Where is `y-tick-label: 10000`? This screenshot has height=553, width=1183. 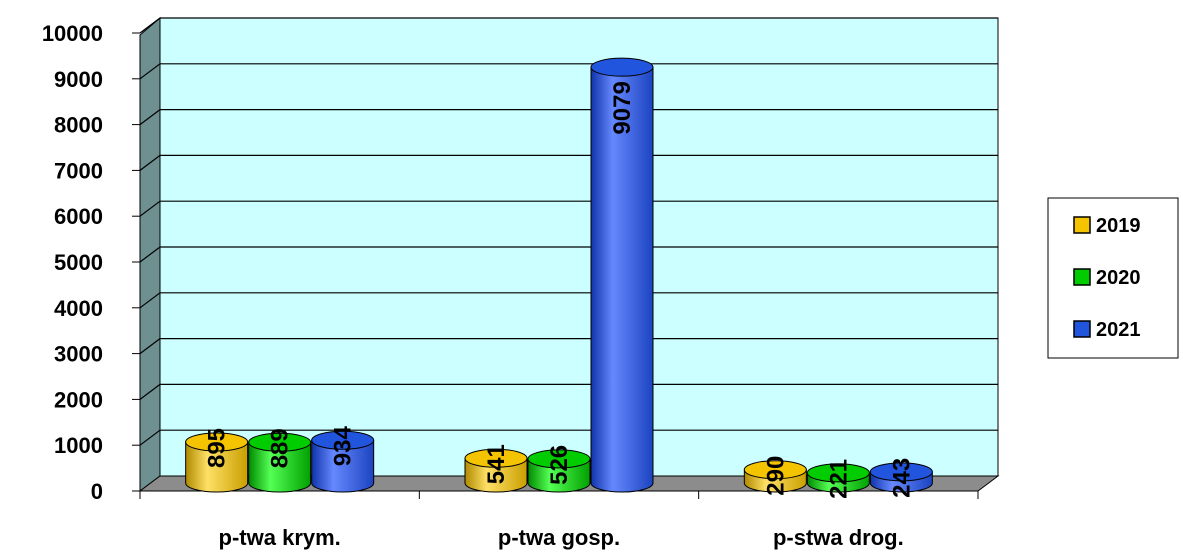 y-tick-label: 10000 is located at coordinates (72, 33).